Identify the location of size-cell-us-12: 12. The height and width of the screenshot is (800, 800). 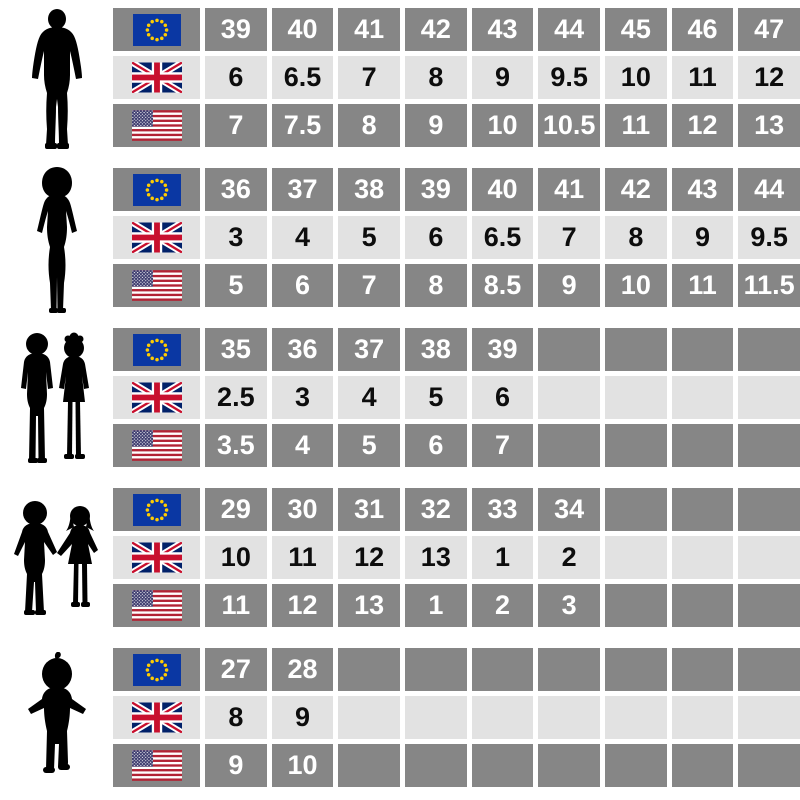
(302, 605).